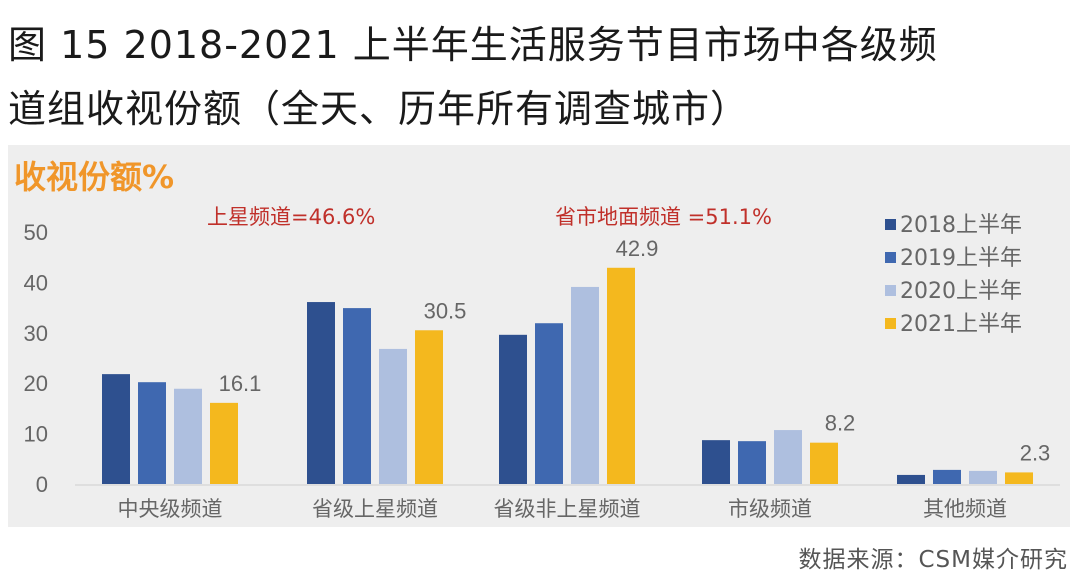 Image resolution: width=1080 pixels, height=579 pixels. I want to click on y-axis-label: 收视份额%, so click(94, 177).